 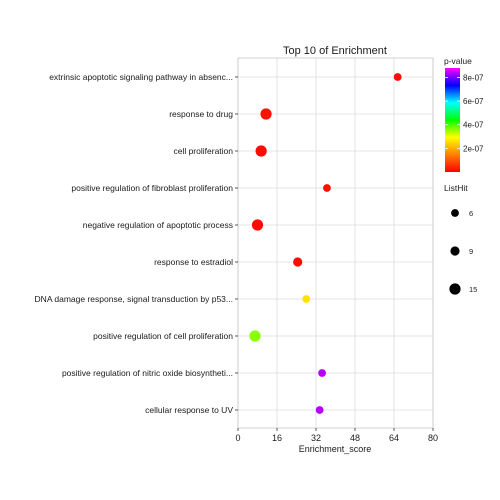 I want to click on colorbar-tick-label: 6e-07, so click(x=473, y=101).